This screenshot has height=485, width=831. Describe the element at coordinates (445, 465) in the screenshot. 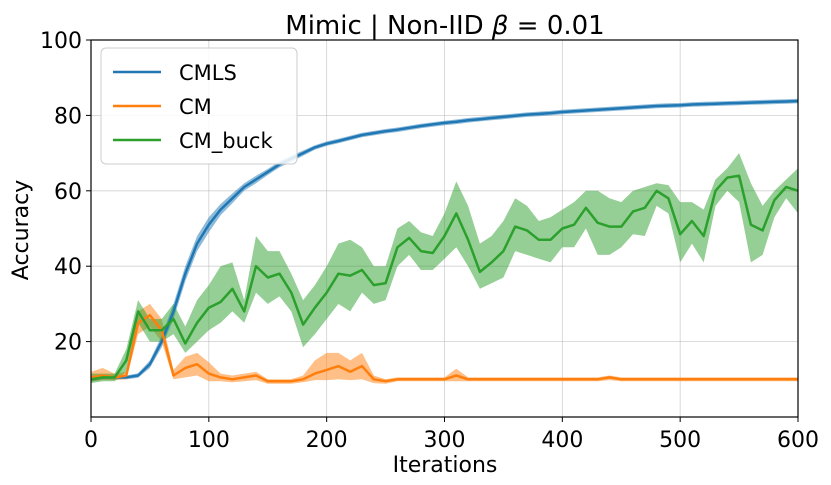

I see `x-axis-label: Iterations` at that location.